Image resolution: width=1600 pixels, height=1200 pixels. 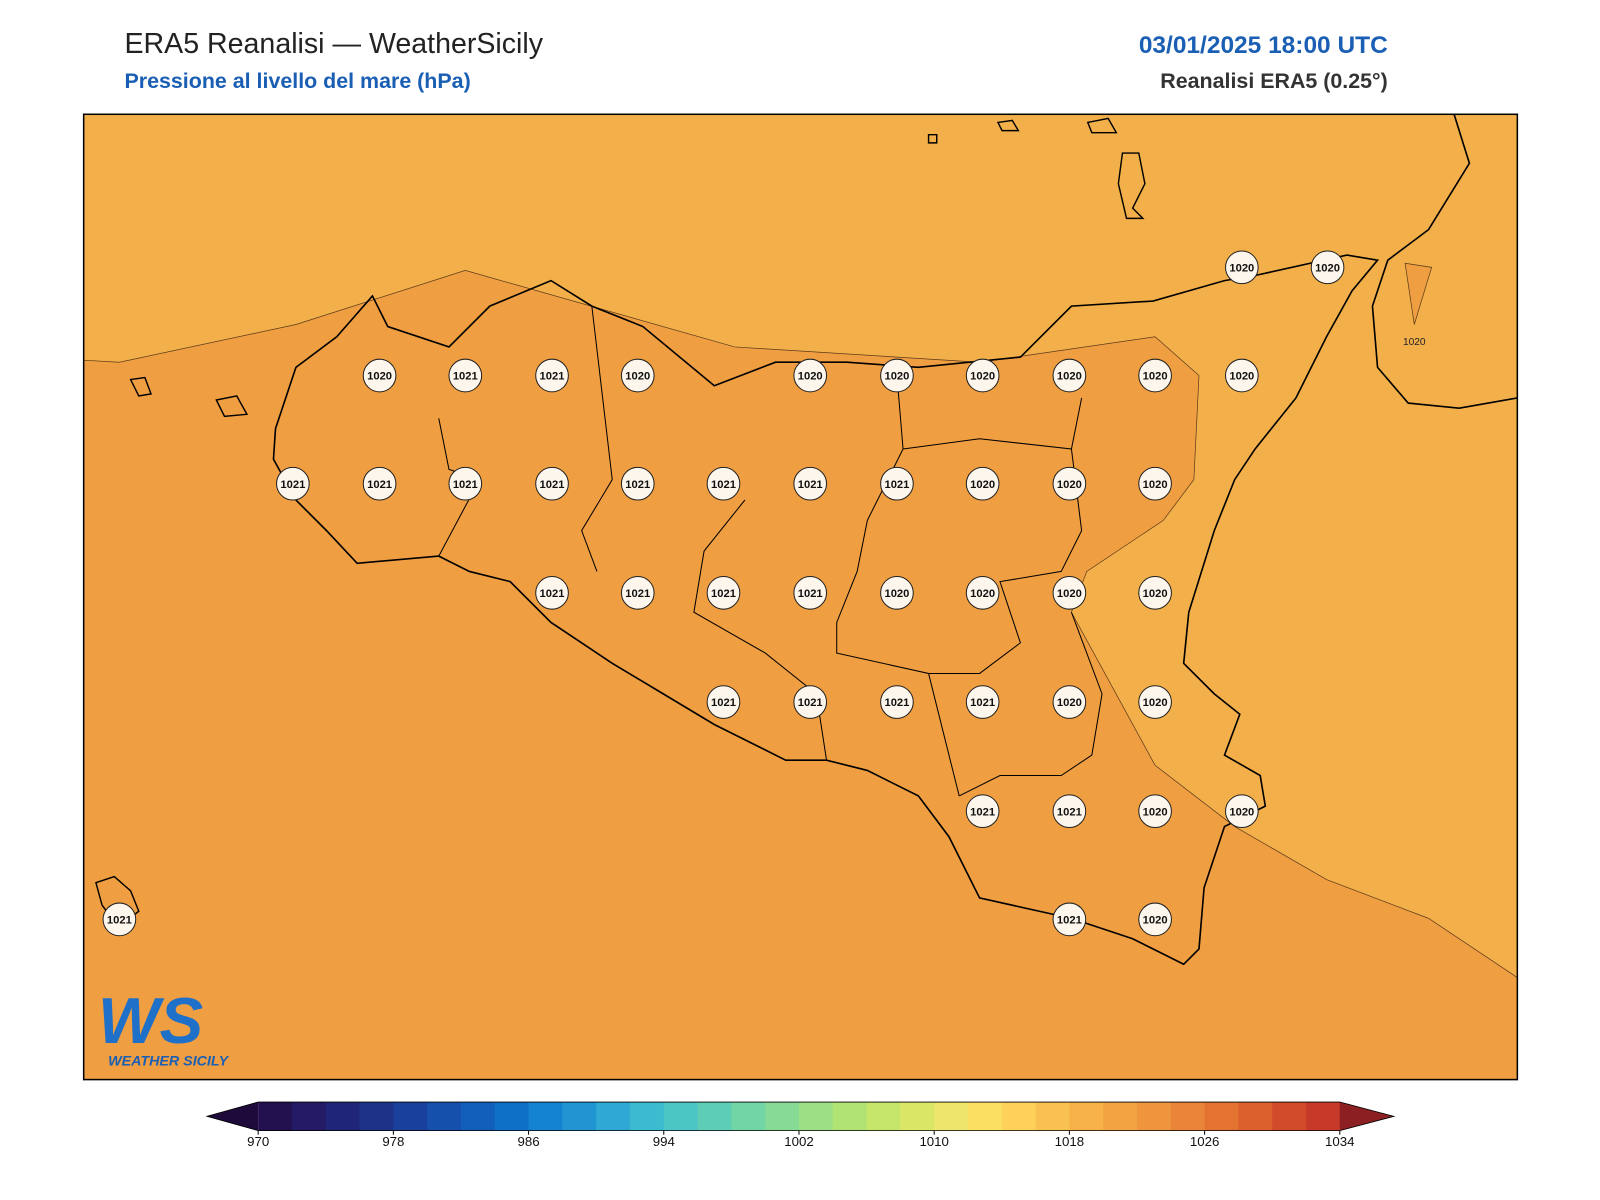 I want to click on contour-area, so click(x=1418, y=293).